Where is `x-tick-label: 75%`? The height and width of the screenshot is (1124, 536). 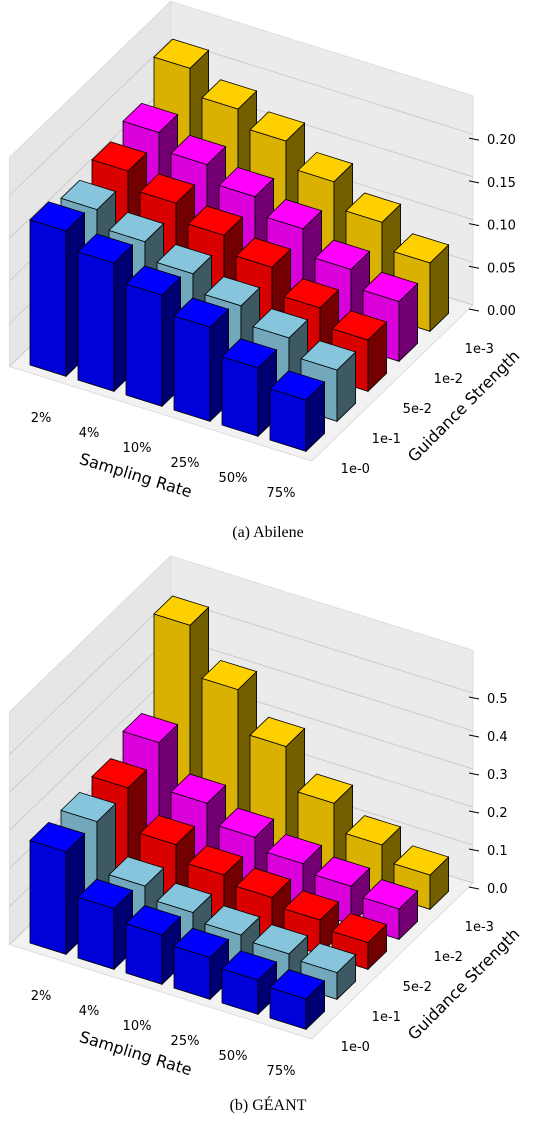
x-tick-label: 75% is located at coordinates (281, 1071).